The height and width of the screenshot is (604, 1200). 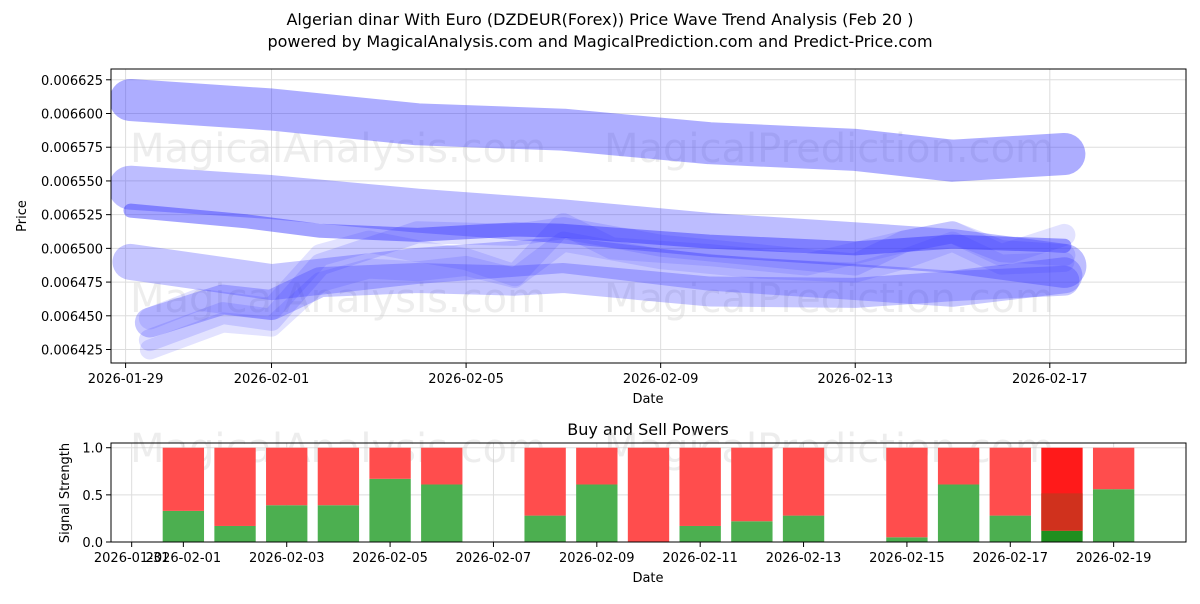 I want to click on signal-x-tick-label: 2026-02-17, so click(x=1010, y=558).